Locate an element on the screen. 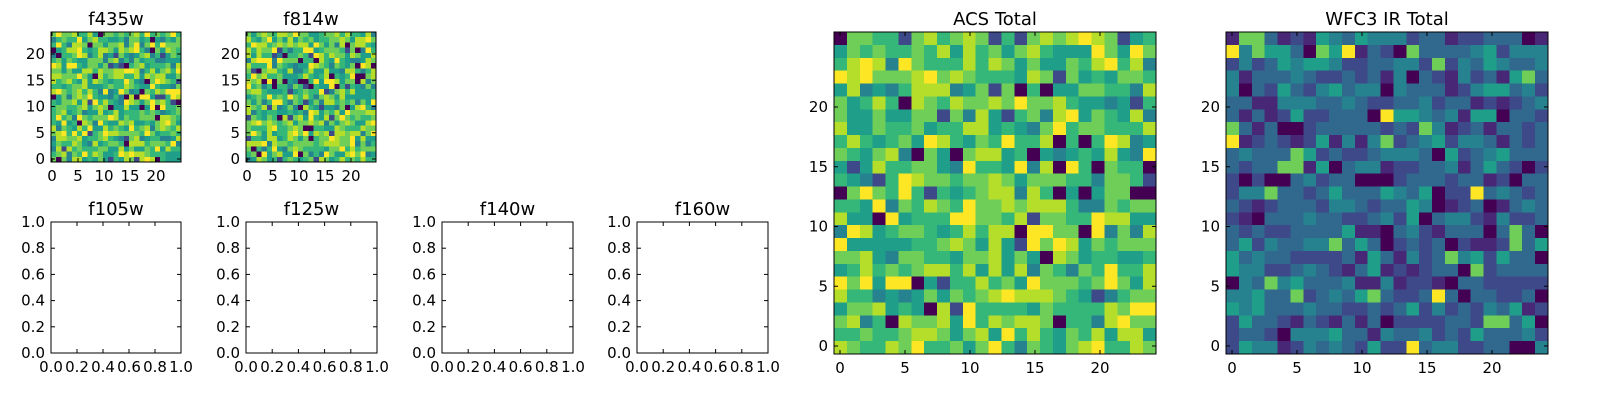 The image size is (1600, 400). y-tick-label: 20 is located at coordinates (1210, 107).